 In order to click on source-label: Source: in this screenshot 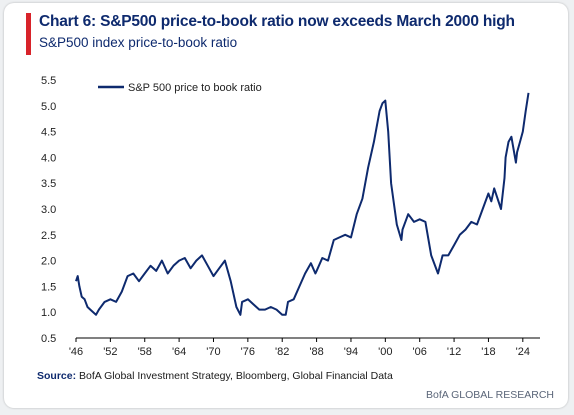, I will do `click(57, 376)`.